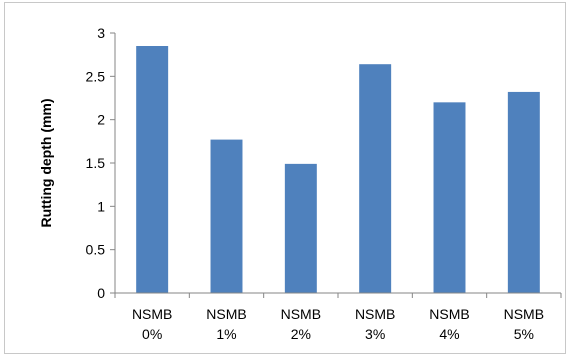 This screenshot has width=570, height=358. Describe the element at coordinates (96, 163) in the screenshot. I see `y-tick-label-3: 1.5` at that location.